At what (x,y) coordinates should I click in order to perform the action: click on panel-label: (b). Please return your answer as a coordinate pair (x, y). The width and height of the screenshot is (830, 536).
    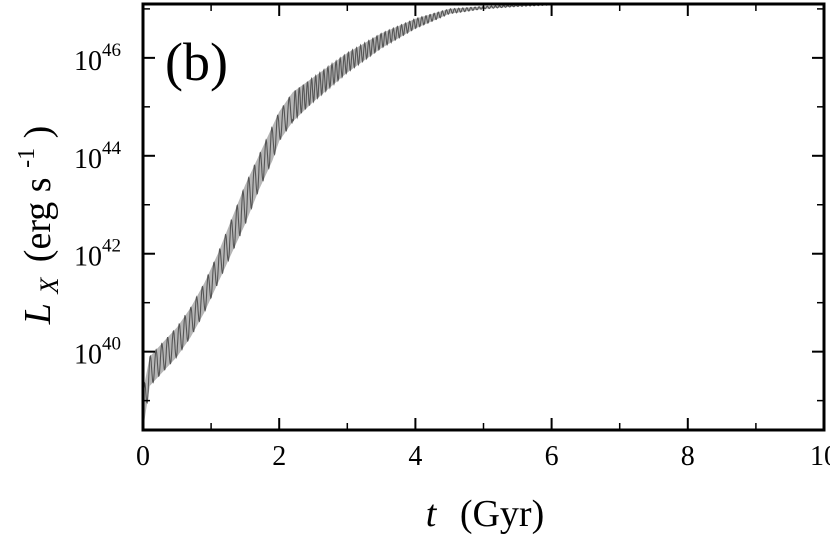
    Looking at the image, I should click on (196, 62).